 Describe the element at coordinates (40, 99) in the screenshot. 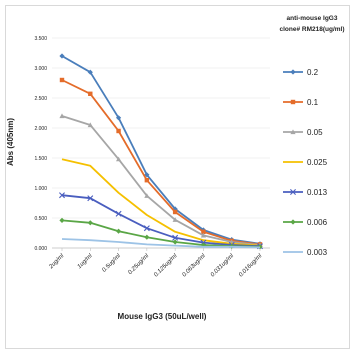

I see `y-tick-label: 2.500` at that location.